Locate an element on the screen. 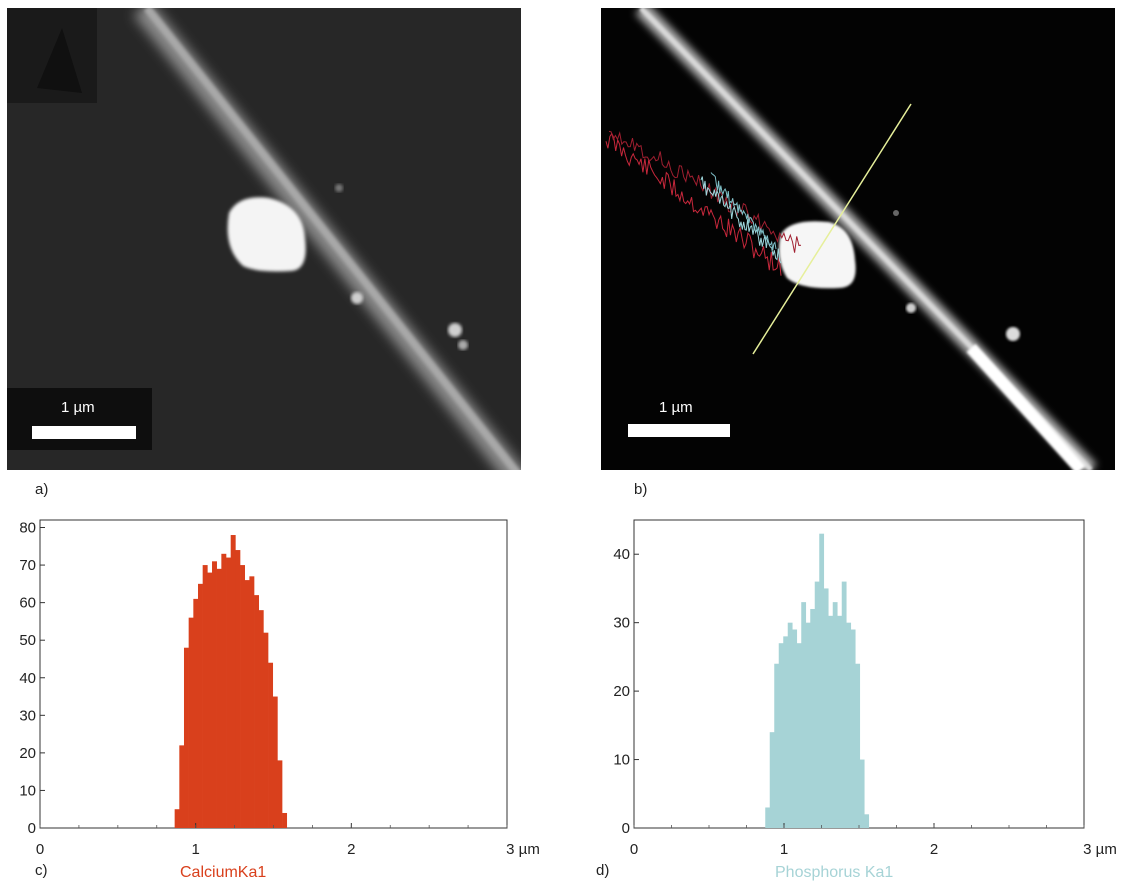 This screenshot has height=882, width=1128. panel-label-d: d) is located at coordinates (603, 870).